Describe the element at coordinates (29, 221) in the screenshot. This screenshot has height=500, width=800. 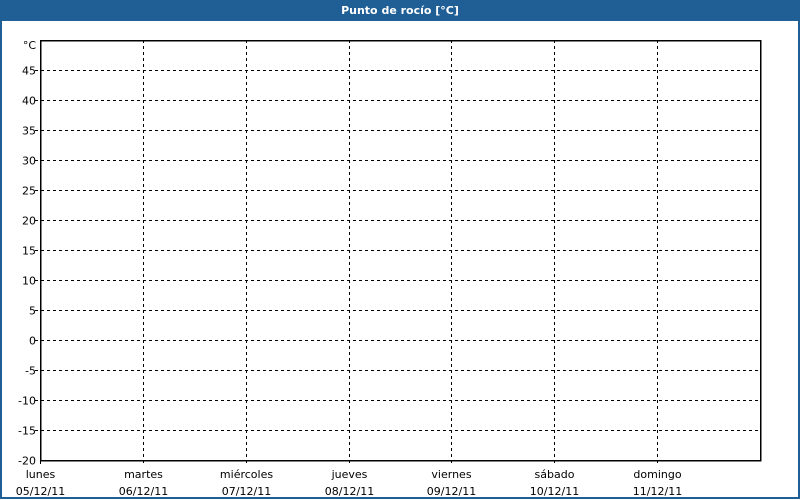
I see `y-tick-label: 20` at that location.